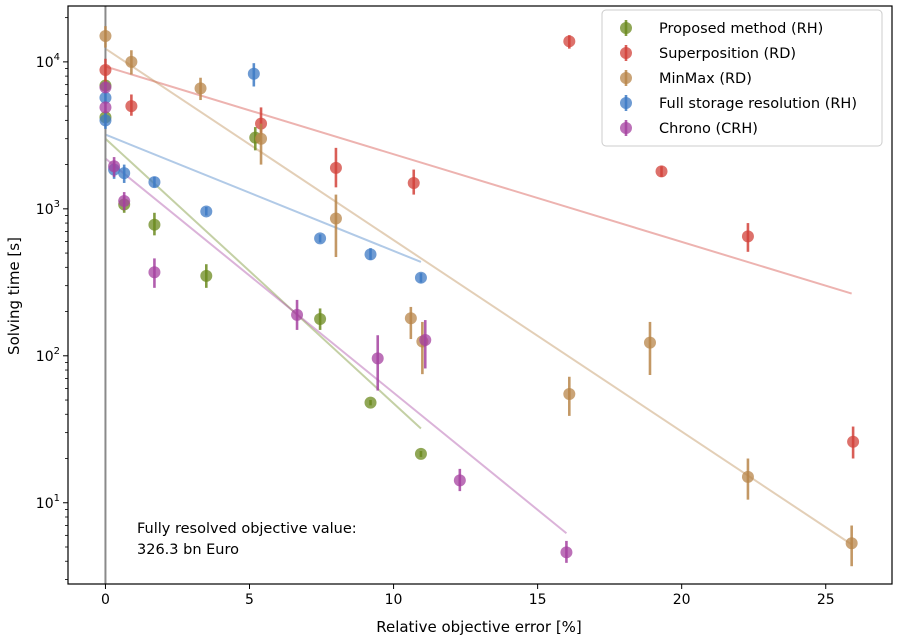  I want to click on fit-line-full-storage-resolution-rh, so click(263, 198).